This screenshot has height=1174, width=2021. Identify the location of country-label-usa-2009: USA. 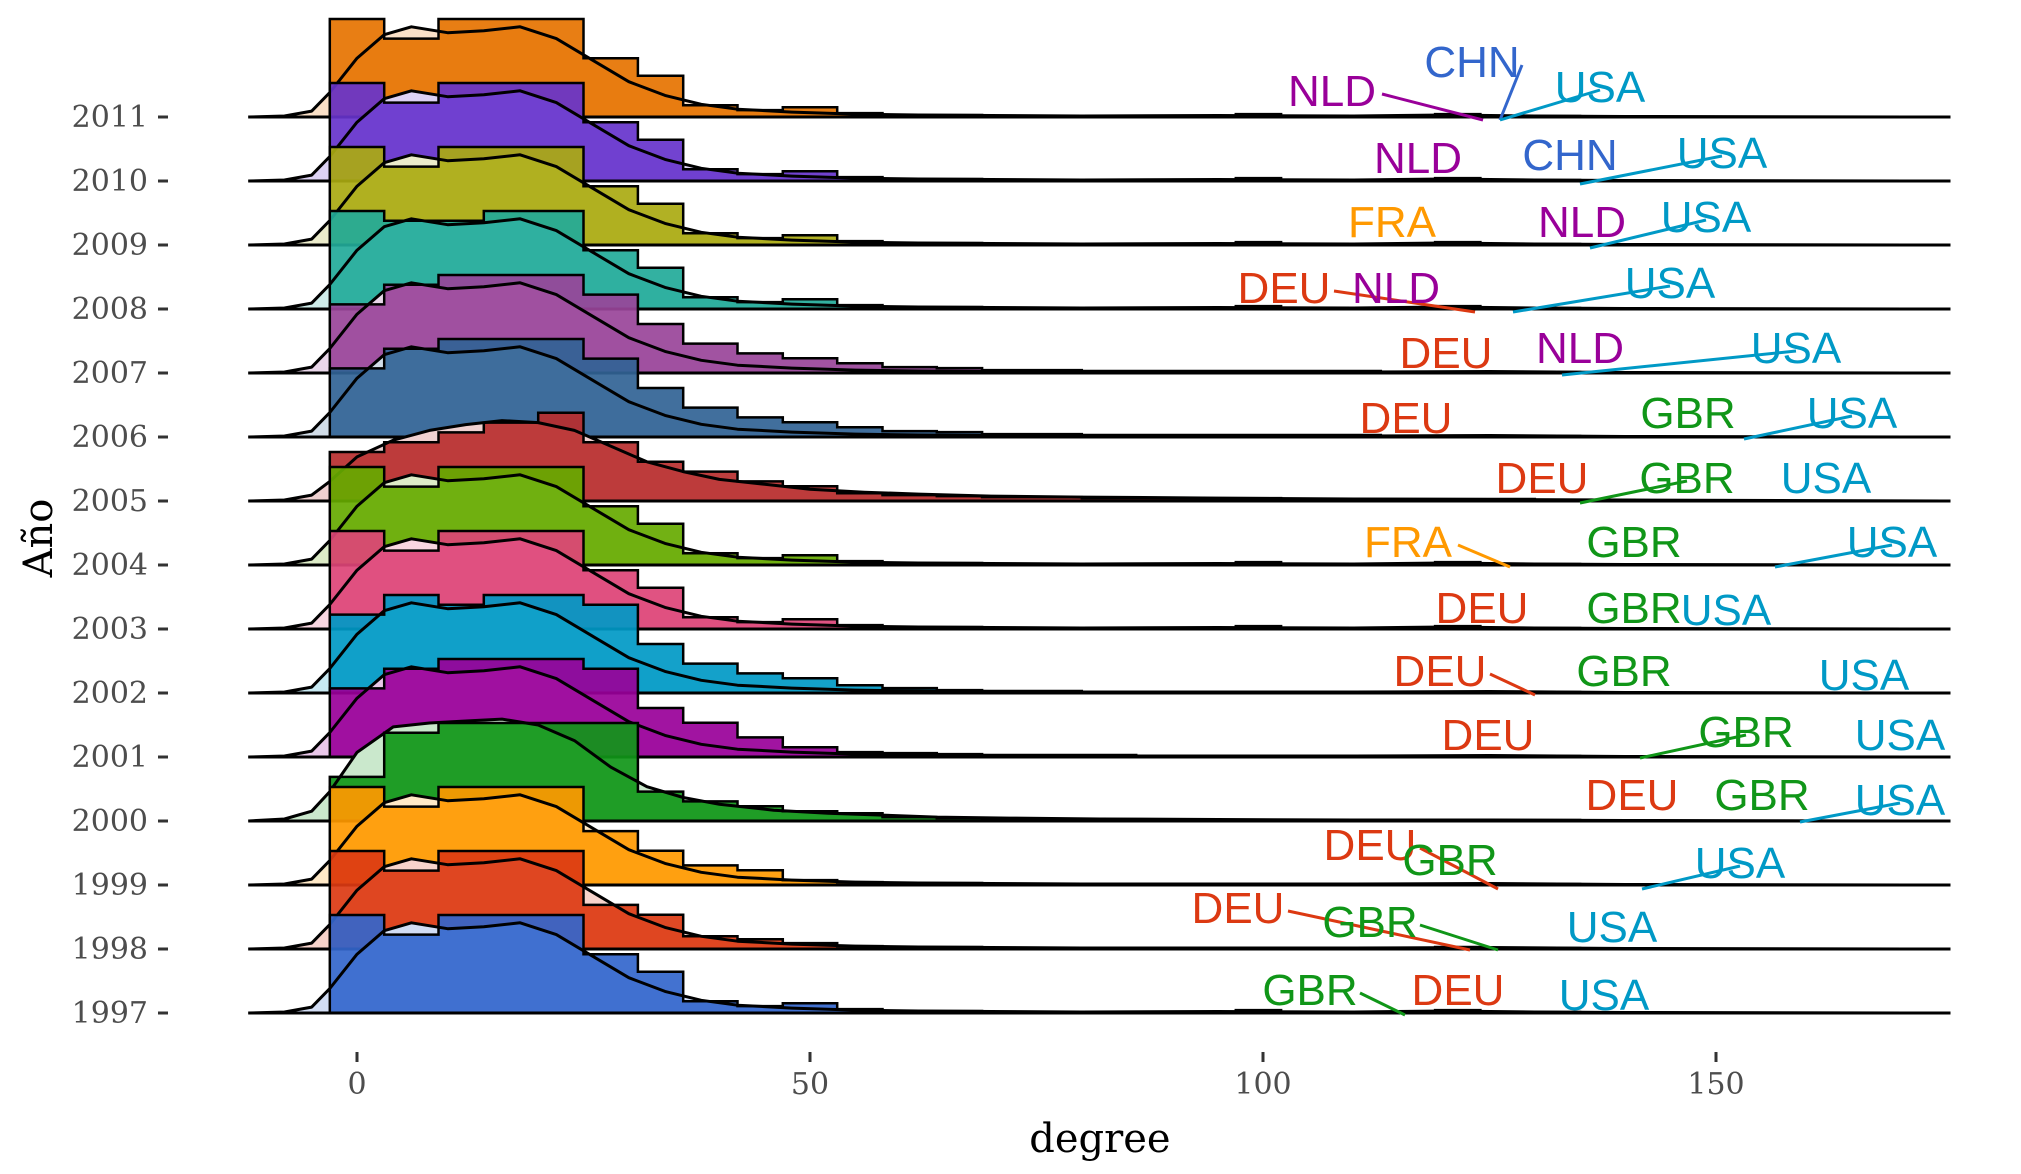
(1670, 221).